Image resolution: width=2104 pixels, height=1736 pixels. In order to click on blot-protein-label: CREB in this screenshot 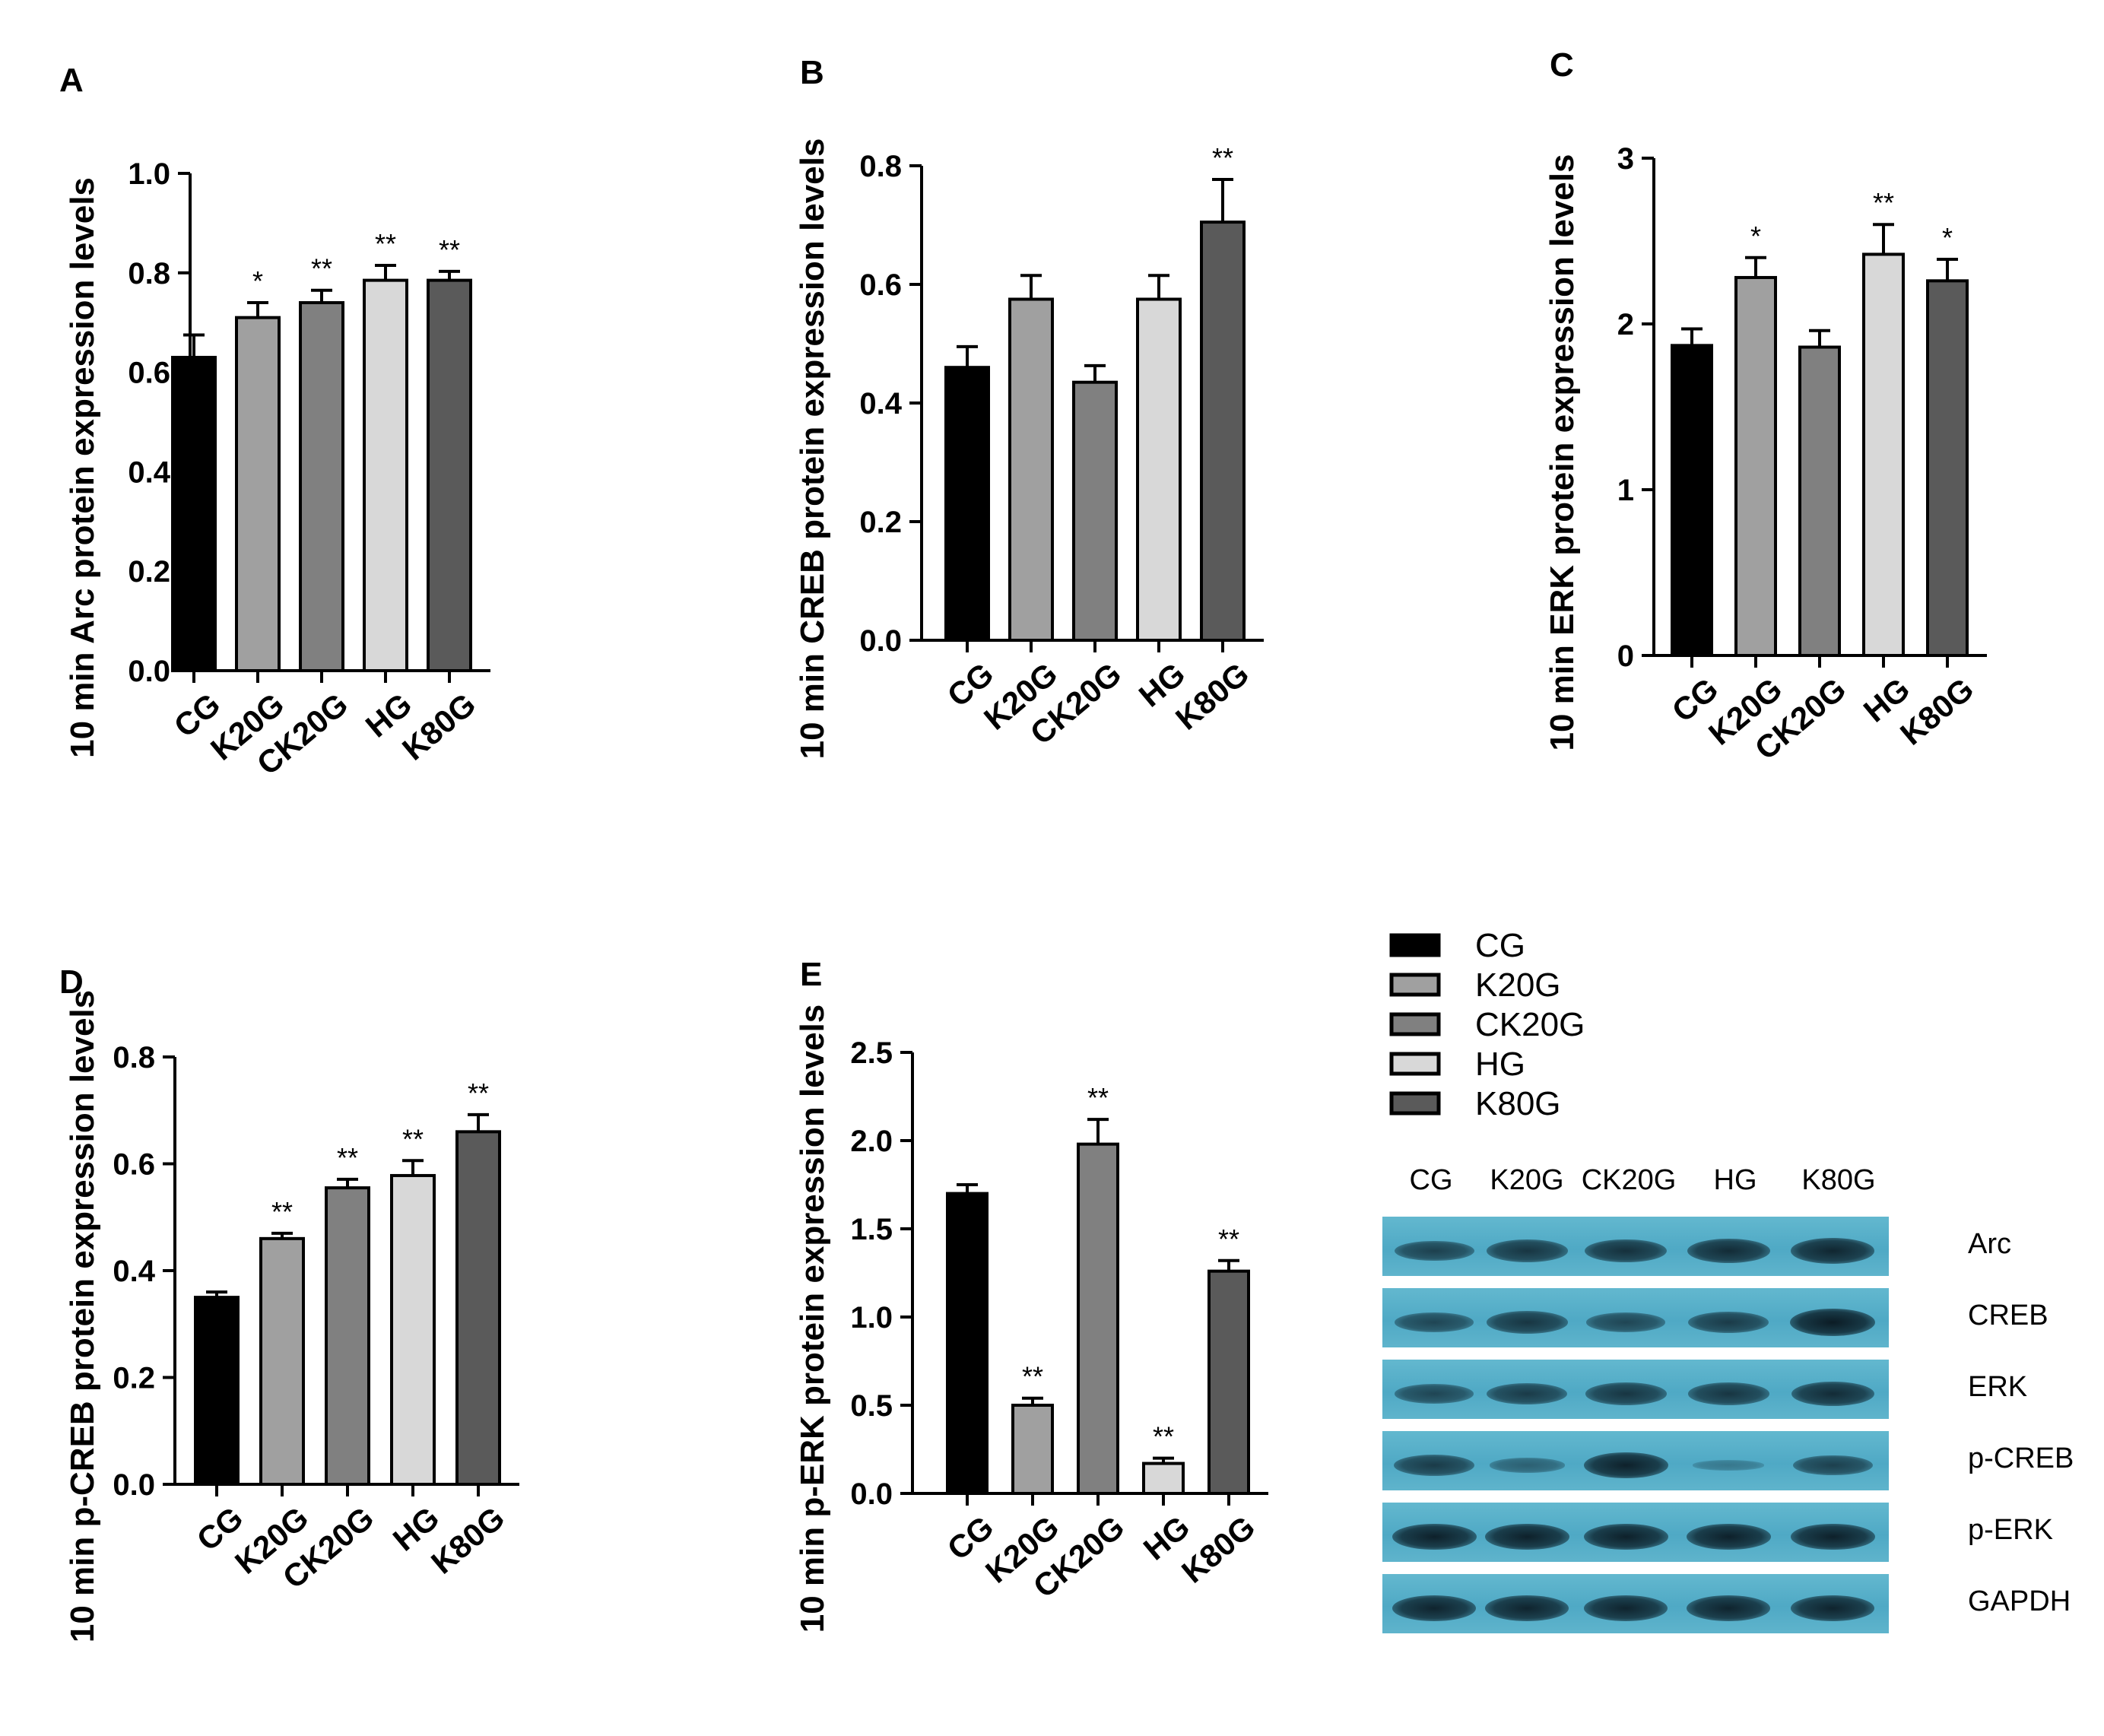, I will do `click(2008, 1315)`.